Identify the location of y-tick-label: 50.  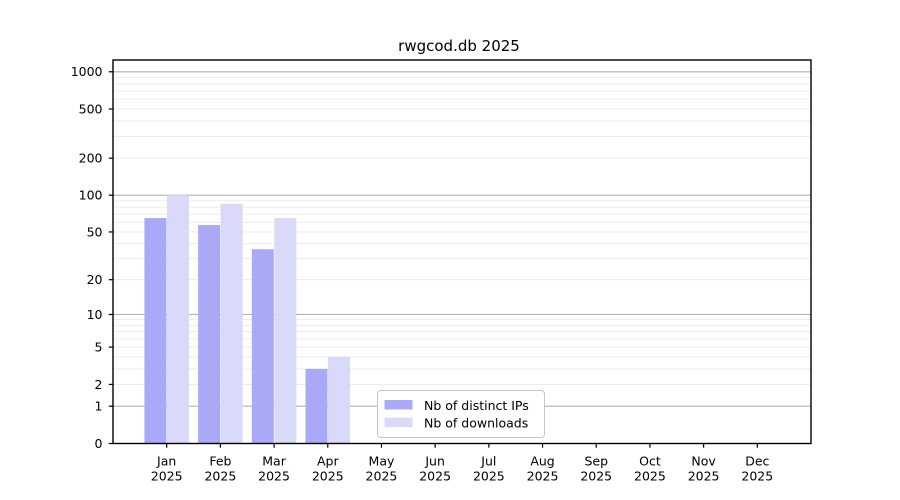
(95, 231).